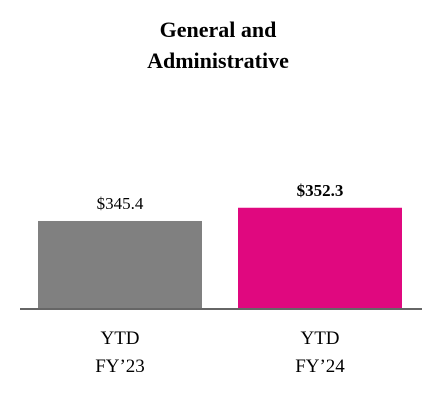 The height and width of the screenshot is (400, 440). I want to click on category-label-1-line-2: FY’23, so click(120, 366).